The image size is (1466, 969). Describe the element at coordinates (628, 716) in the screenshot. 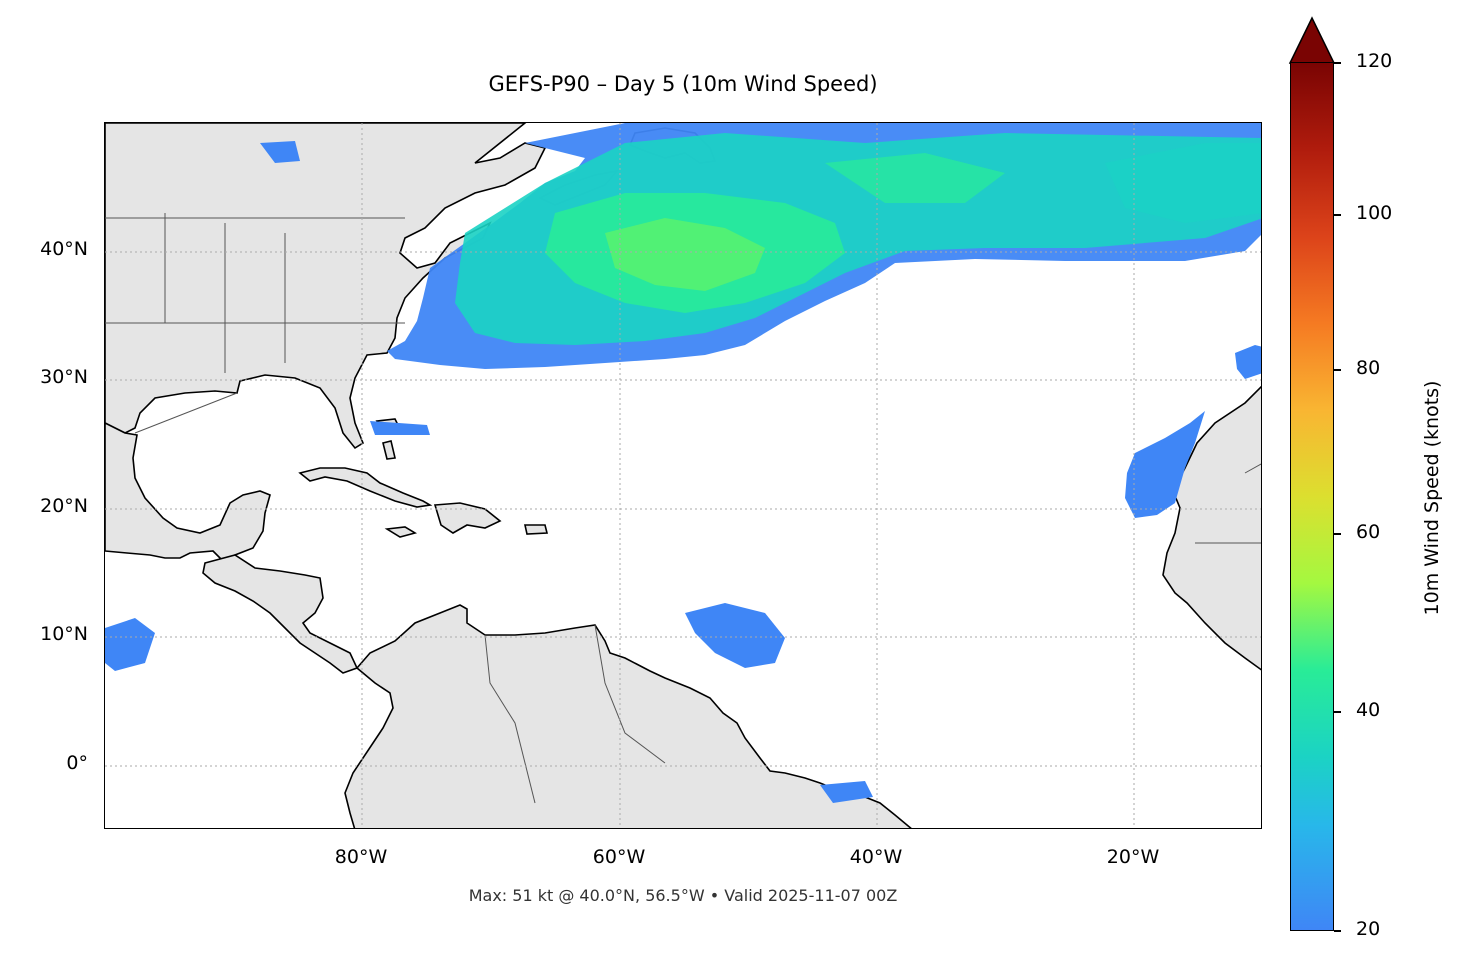

I see `south-america-land` at that location.